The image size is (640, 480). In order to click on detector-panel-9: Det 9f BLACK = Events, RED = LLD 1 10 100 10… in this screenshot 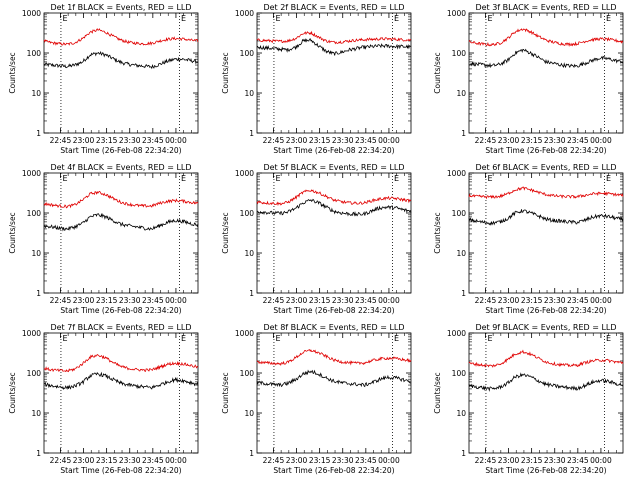, I will do `click(528, 399)`.